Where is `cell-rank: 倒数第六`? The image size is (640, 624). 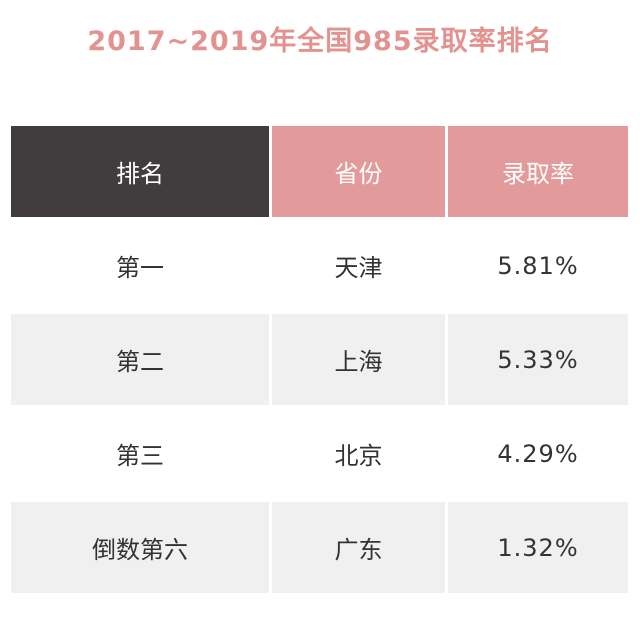
cell-rank: 倒数第六 is located at coordinates (140, 547).